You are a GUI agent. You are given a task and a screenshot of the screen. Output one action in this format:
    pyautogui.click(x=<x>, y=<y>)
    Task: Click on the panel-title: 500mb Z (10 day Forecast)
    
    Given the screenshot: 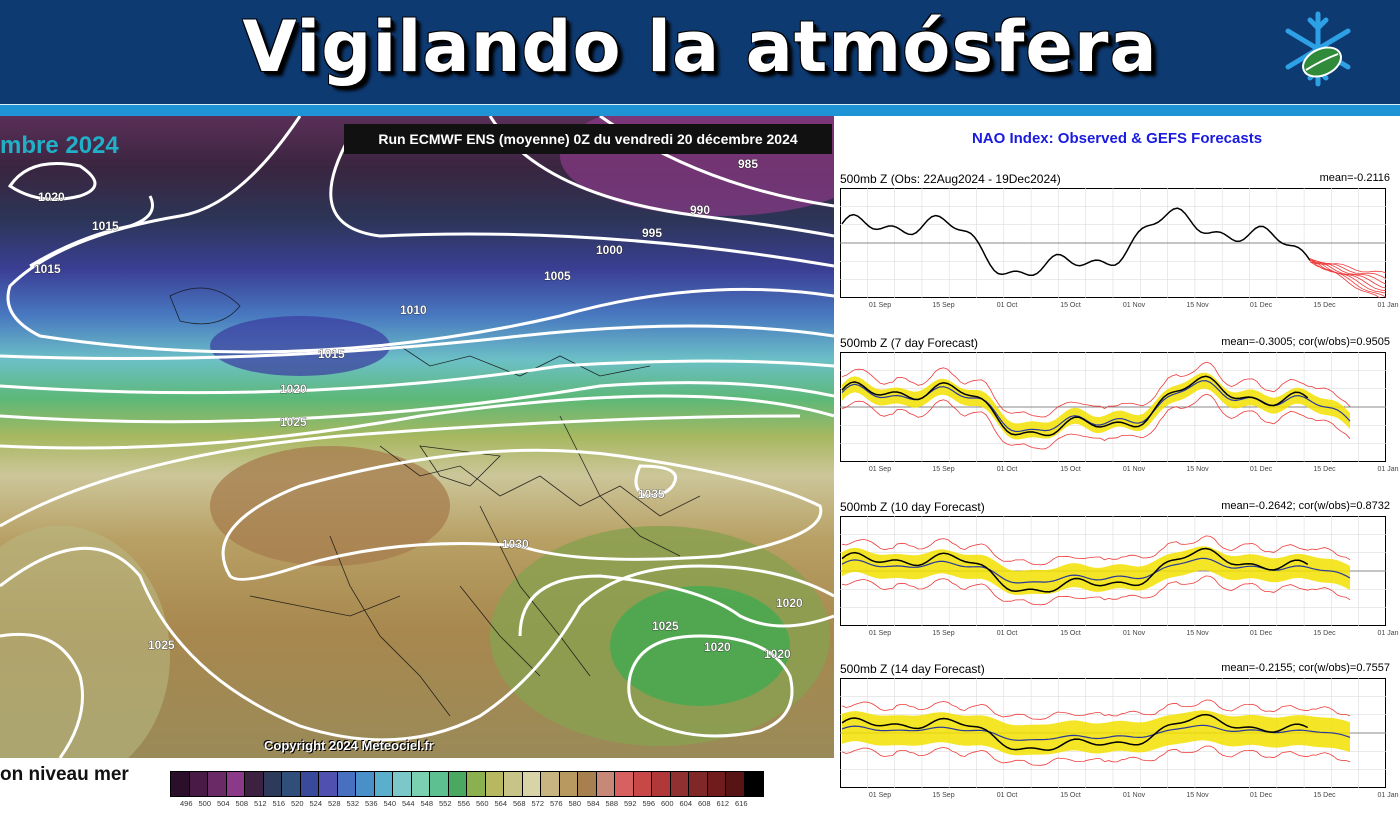 What is the action you would take?
    pyautogui.click(x=912, y=507)
    